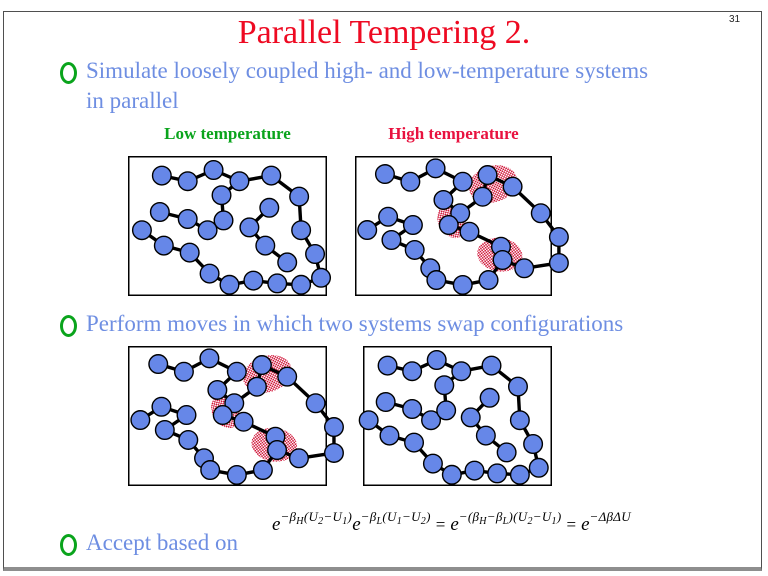 This screenshot has height=576, width=768. What do you see at coordinates (506, 522) in the screenshot?
I see `formula-term: e−(βH−βL)(U2−U1)` at bounding box center [506, 522].